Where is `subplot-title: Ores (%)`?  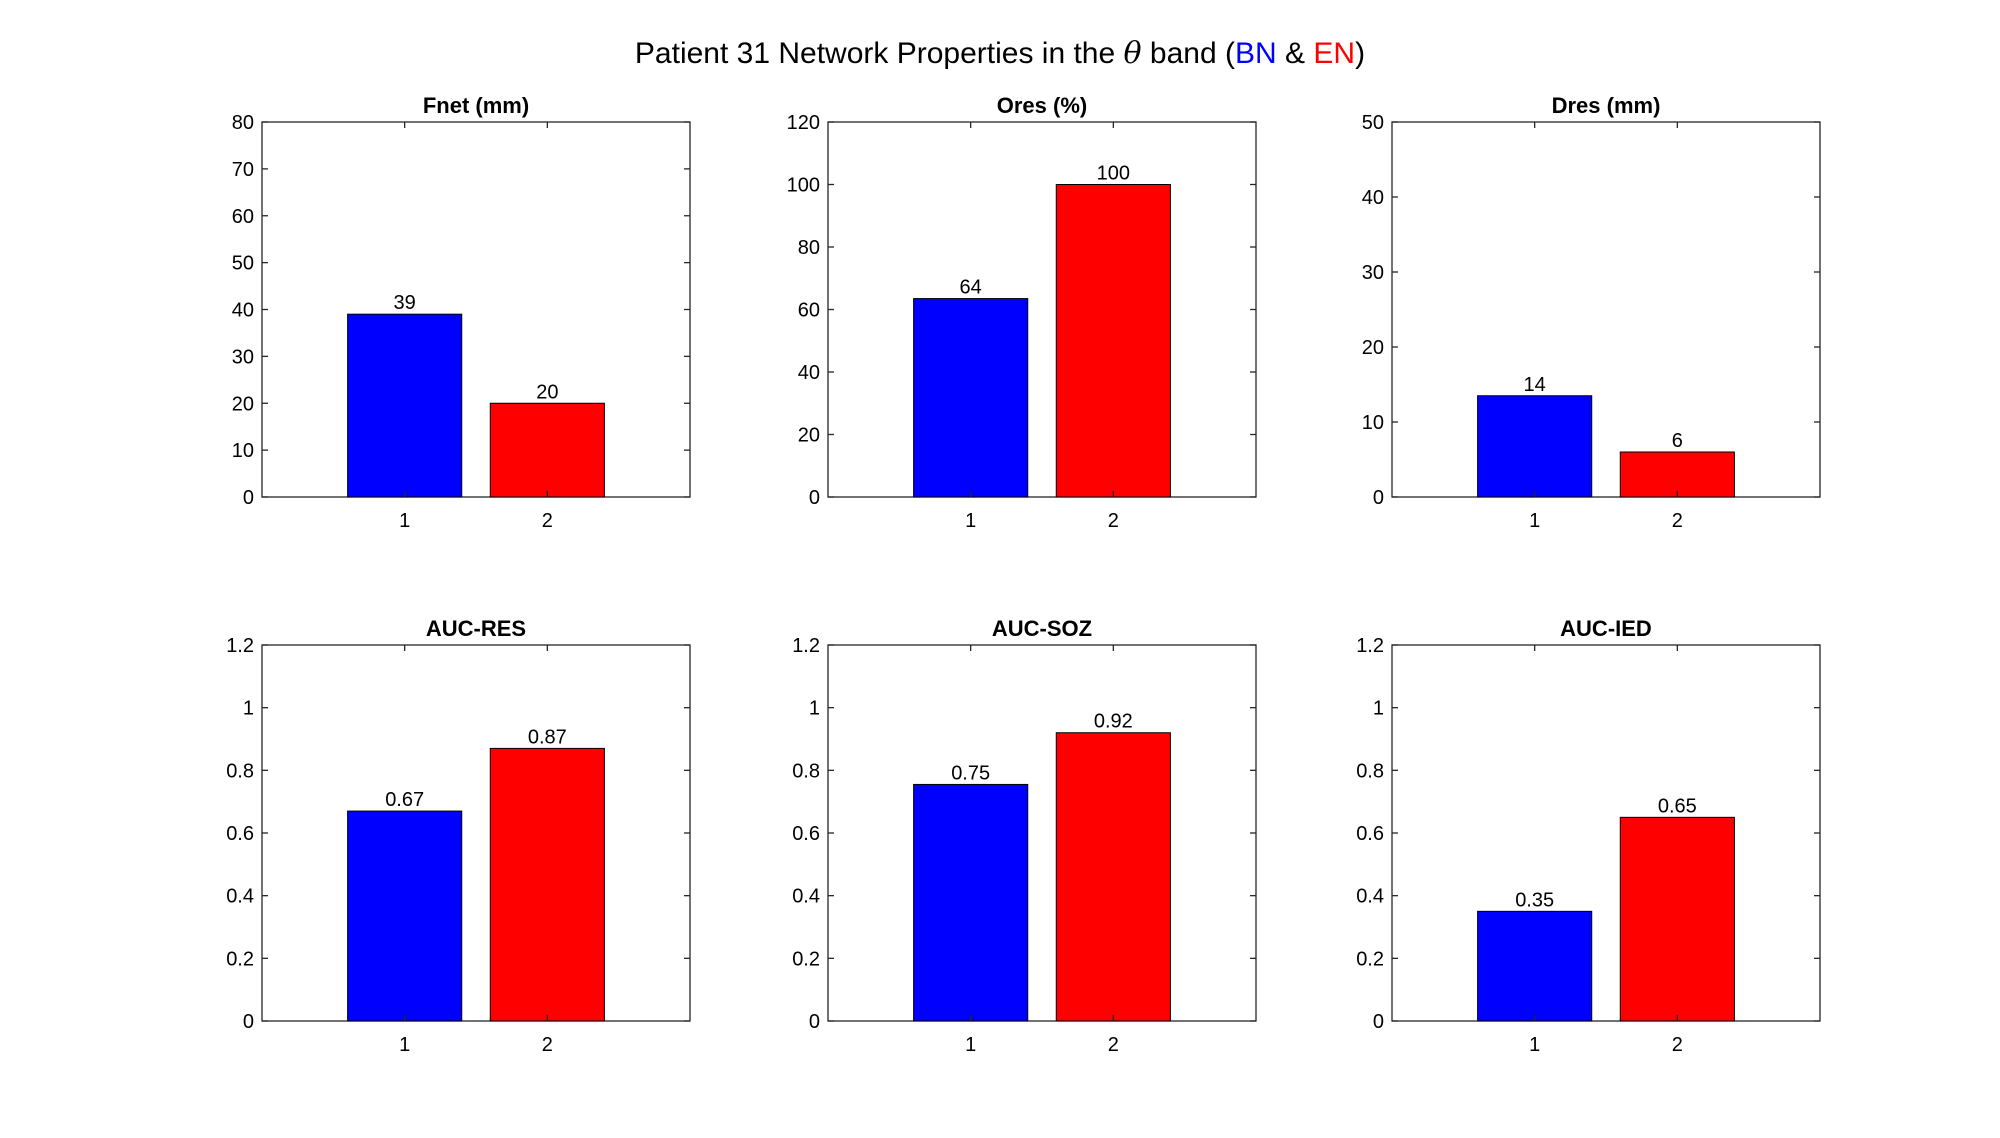 subplot-title: Ores (%) is located at coordinates (1042, 105).